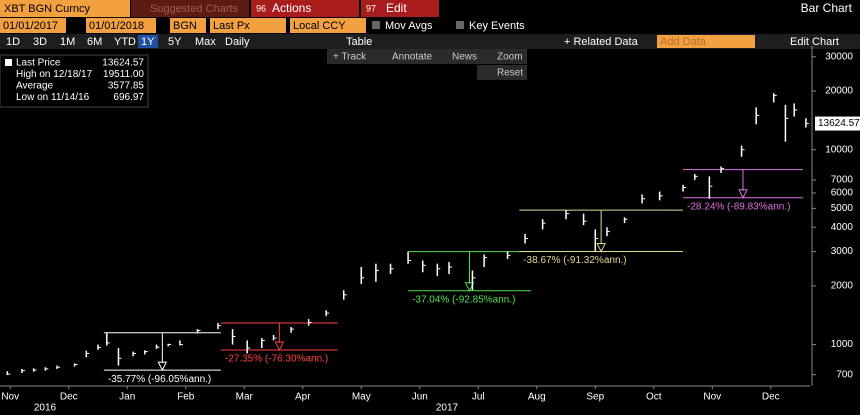 The width and height of the screenshot is (860, 415). I want to click on y-tick-label: 20000, so click(839, 91).